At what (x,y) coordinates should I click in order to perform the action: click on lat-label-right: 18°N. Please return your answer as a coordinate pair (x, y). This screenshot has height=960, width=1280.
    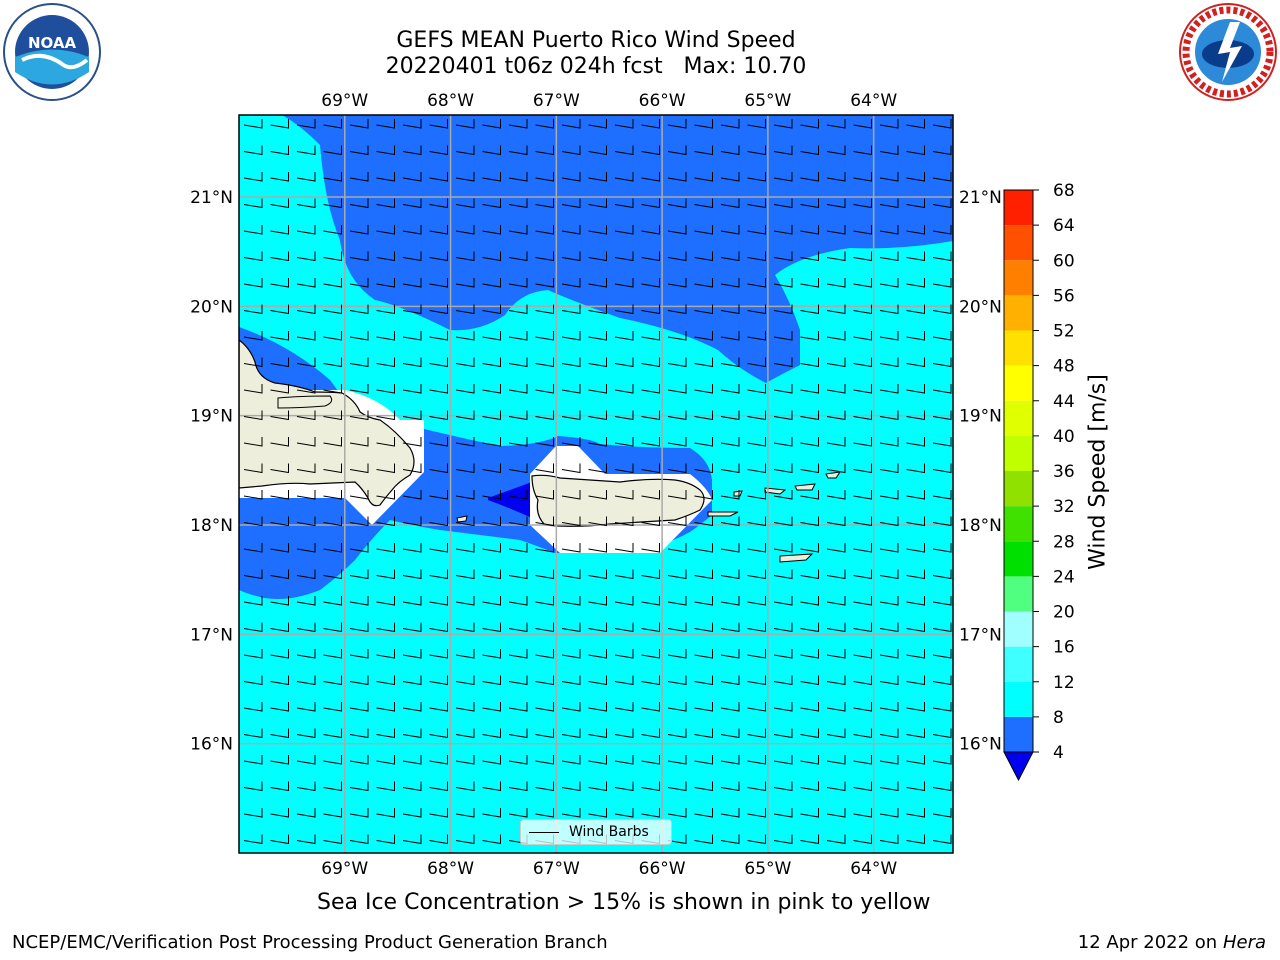
    Looking at the image, I should click on (980, 526).